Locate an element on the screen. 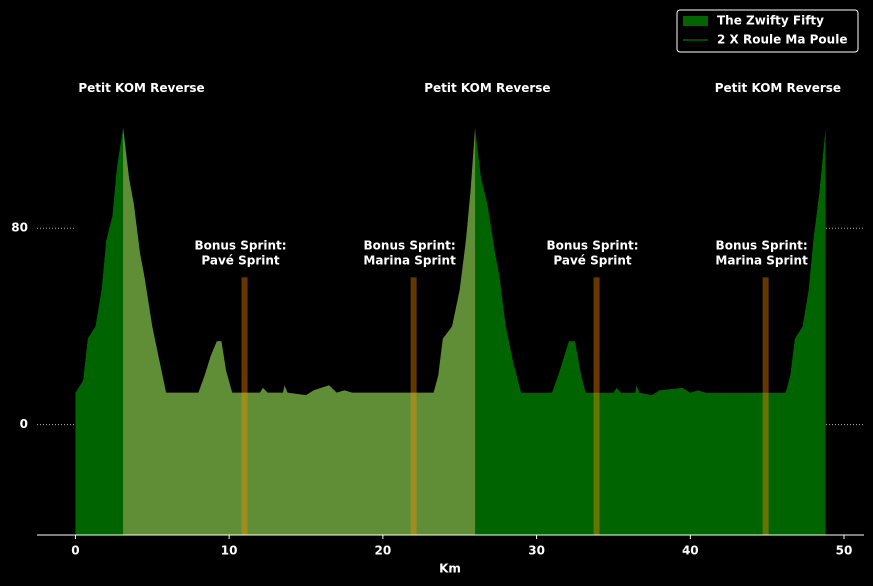 Image resolution: width=873 pixels, height=586 pixels. y-tick-label: 80 is located at coordinates (19, 228).